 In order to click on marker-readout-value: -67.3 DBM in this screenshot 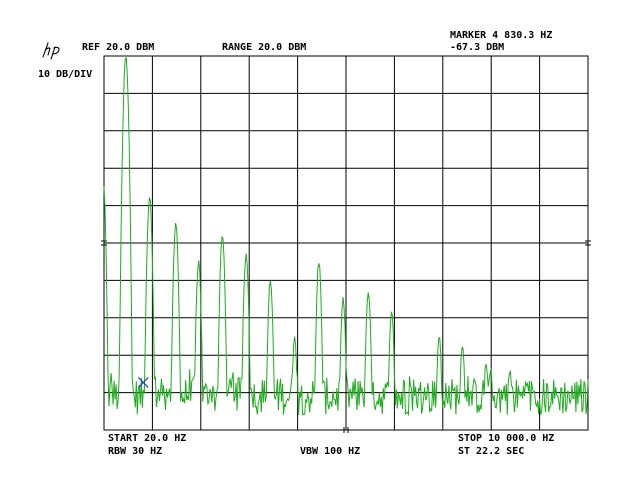, I will do `click(477, 47)`.